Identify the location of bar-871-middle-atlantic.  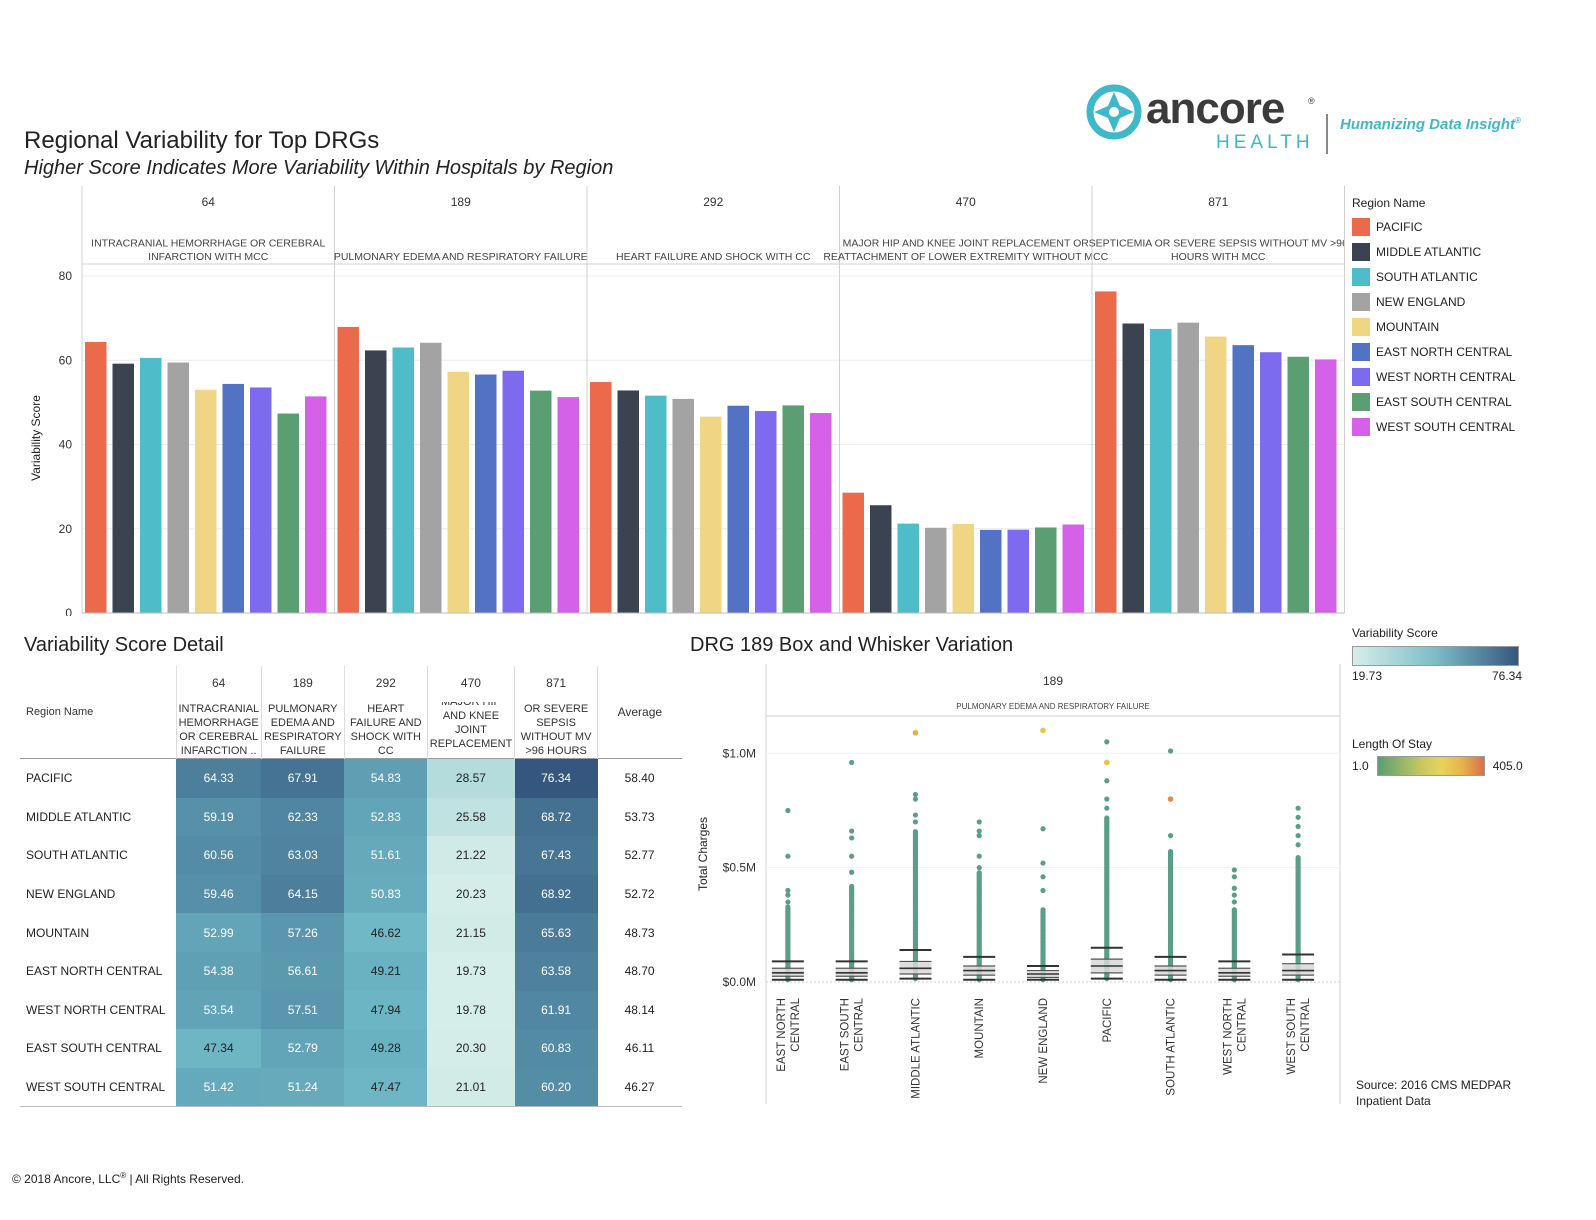
(1133, 468).